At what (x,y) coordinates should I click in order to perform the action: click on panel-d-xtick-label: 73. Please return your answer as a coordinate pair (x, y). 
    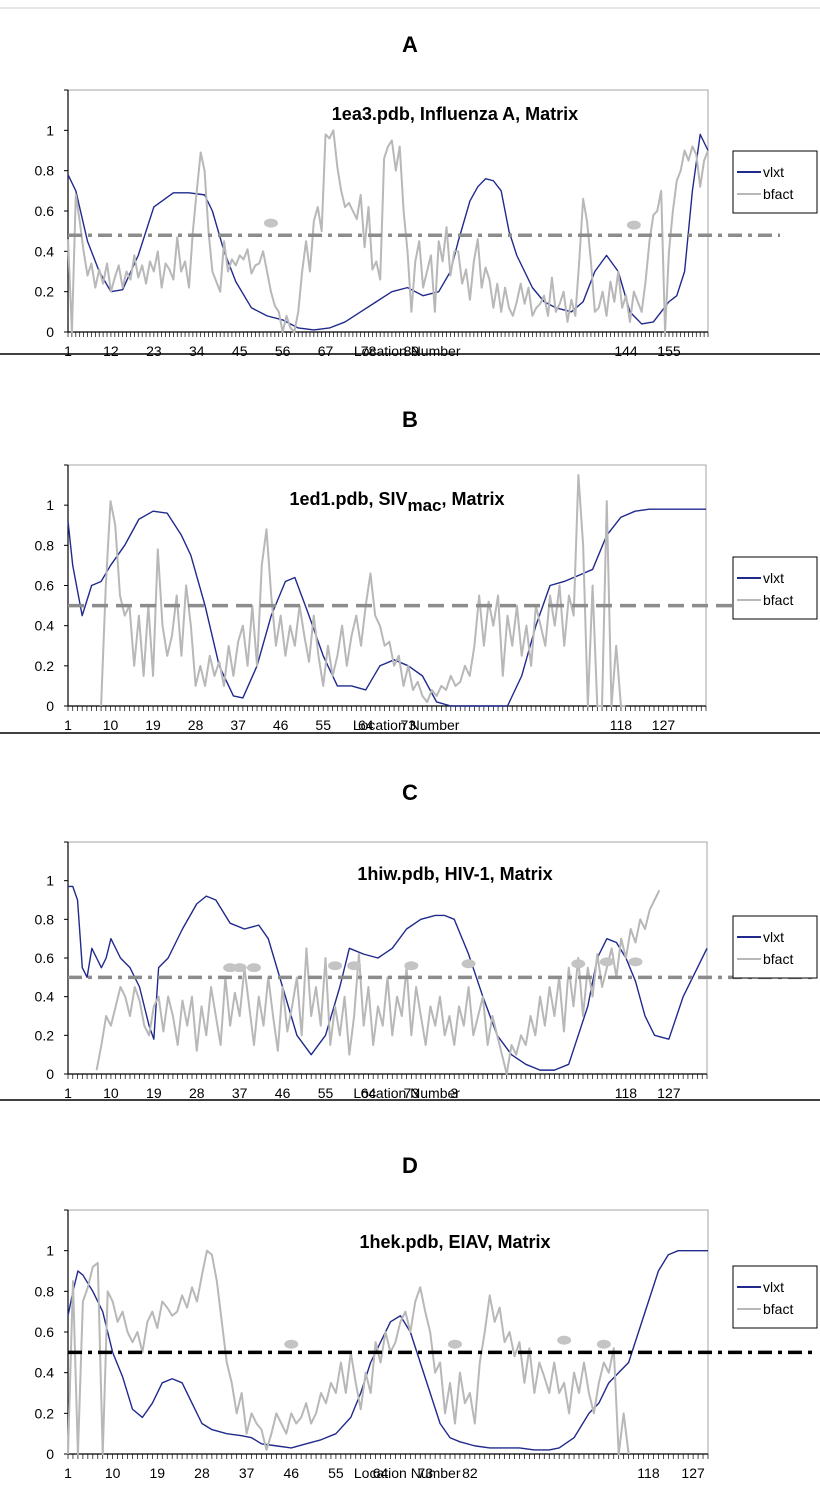
    Looking at the image, I should click on (425, 1473).